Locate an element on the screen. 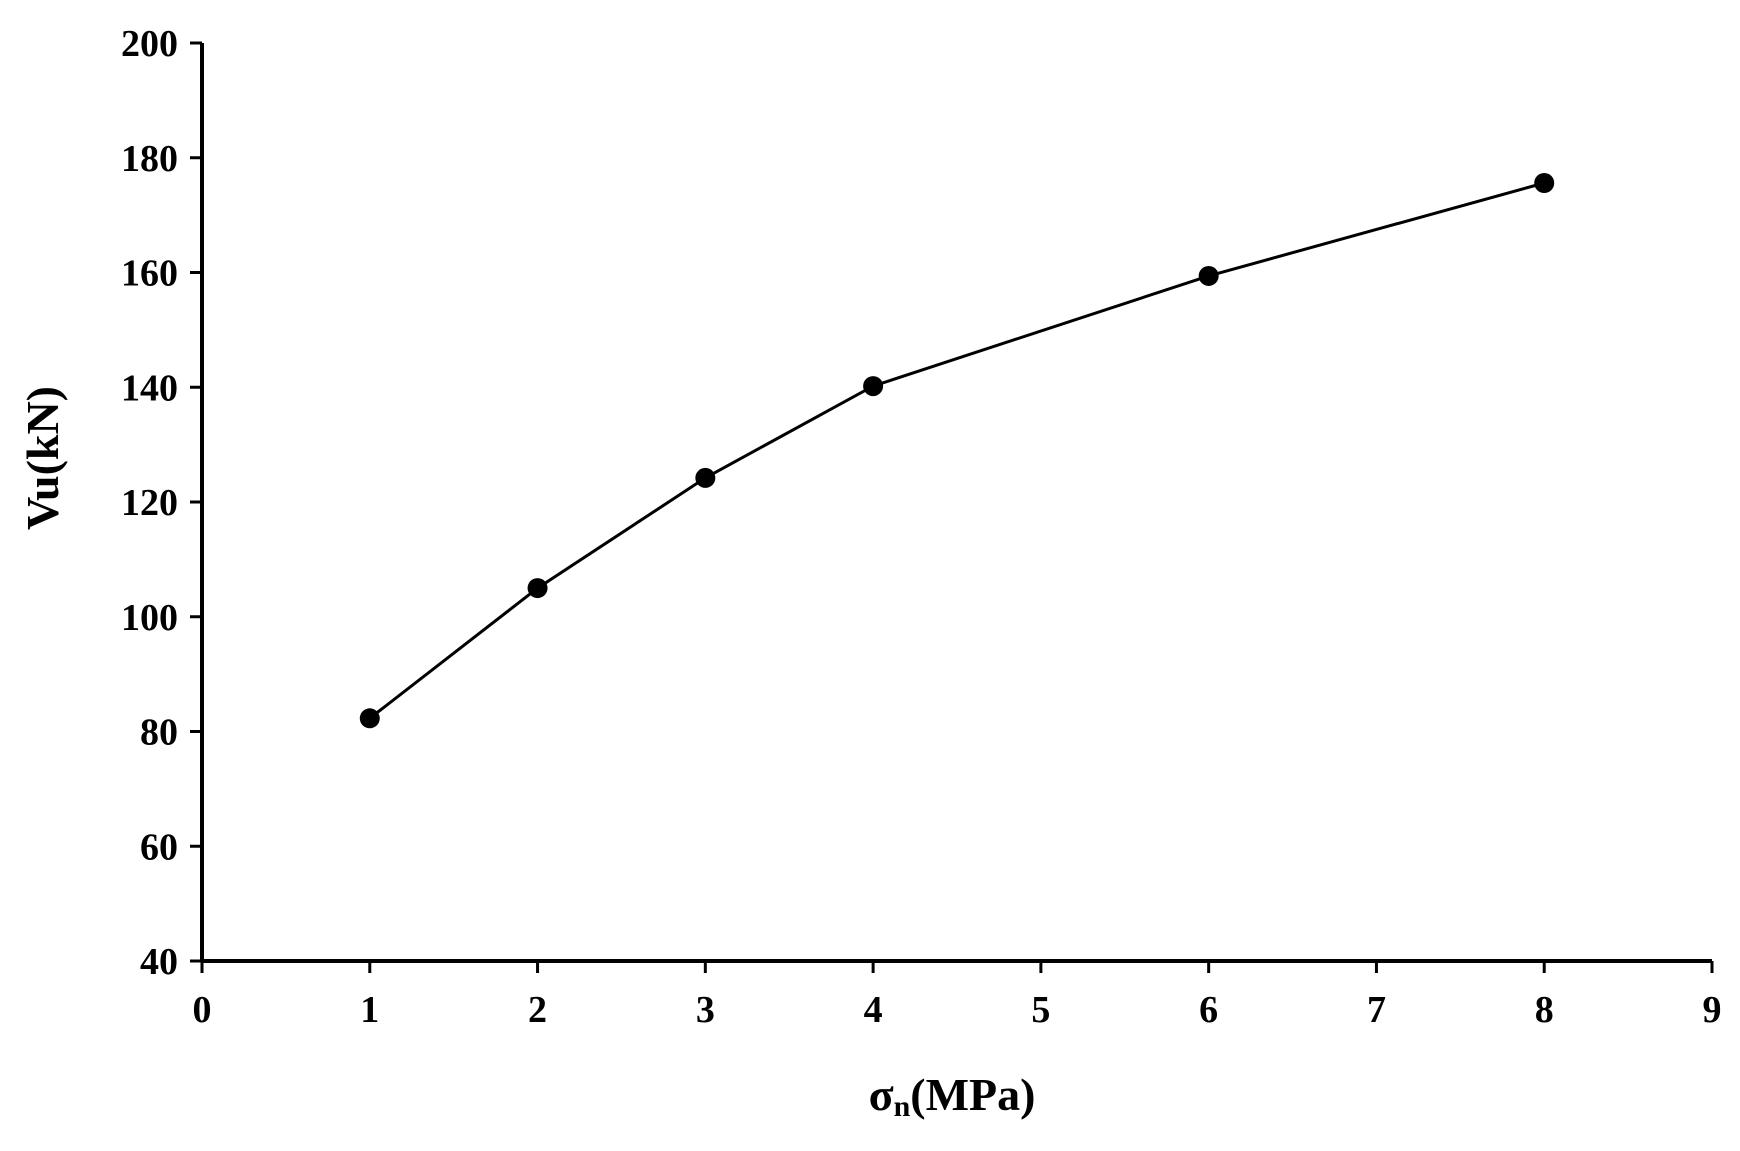 Image resolution: width=1740 pixels, height=1151 pixels. x-tick-label: 1 is located at coordinates (369, 1010).